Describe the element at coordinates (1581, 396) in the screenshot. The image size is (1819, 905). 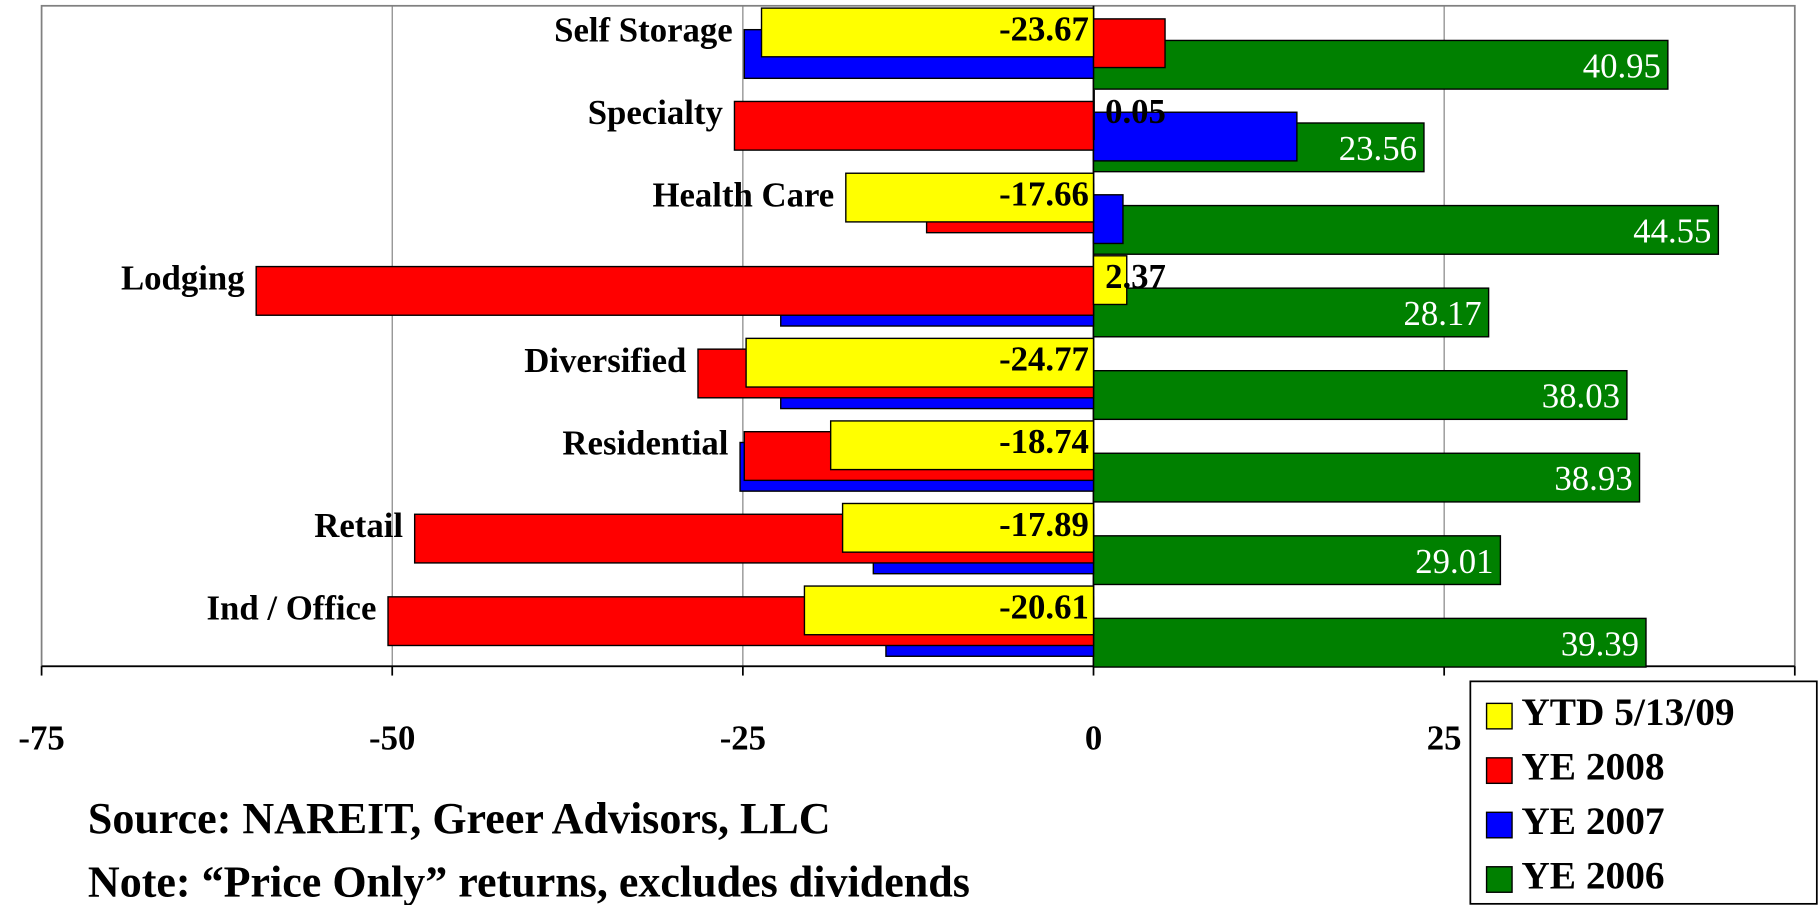
I see `value-label: 38.03` at that location.